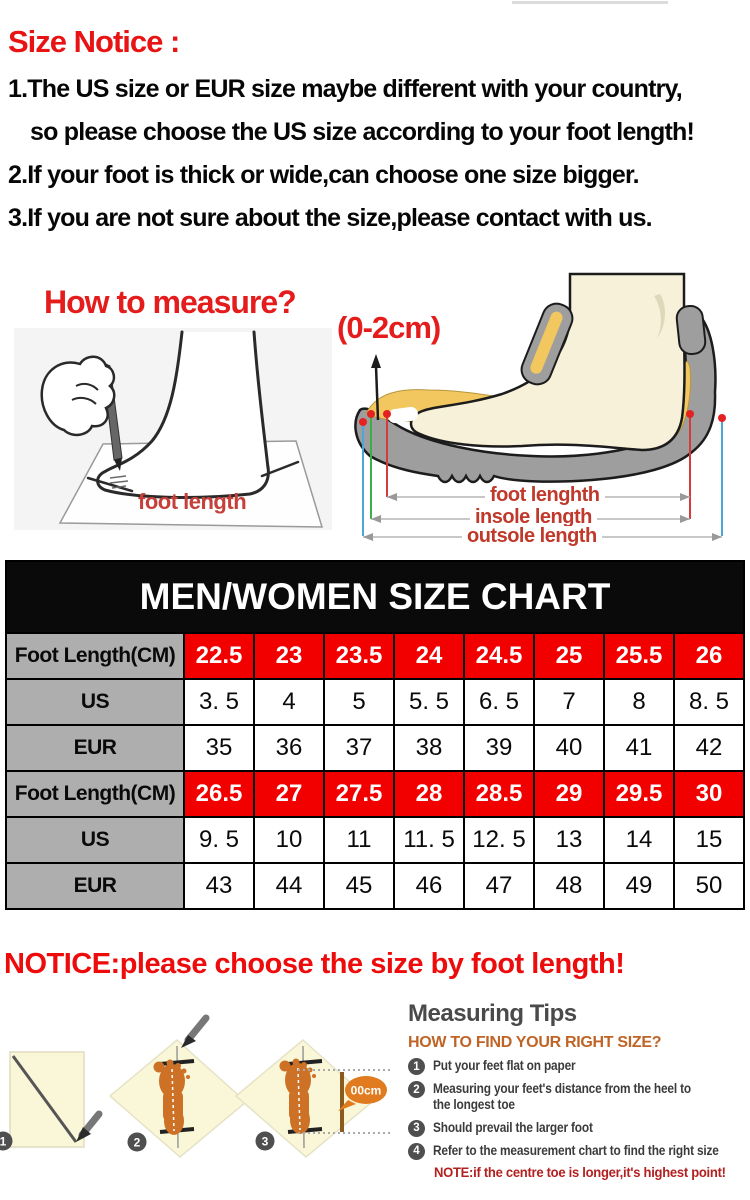  I want to click on measuring-steps-illustration: 1 2 00cm 3, so click(196, 1086).